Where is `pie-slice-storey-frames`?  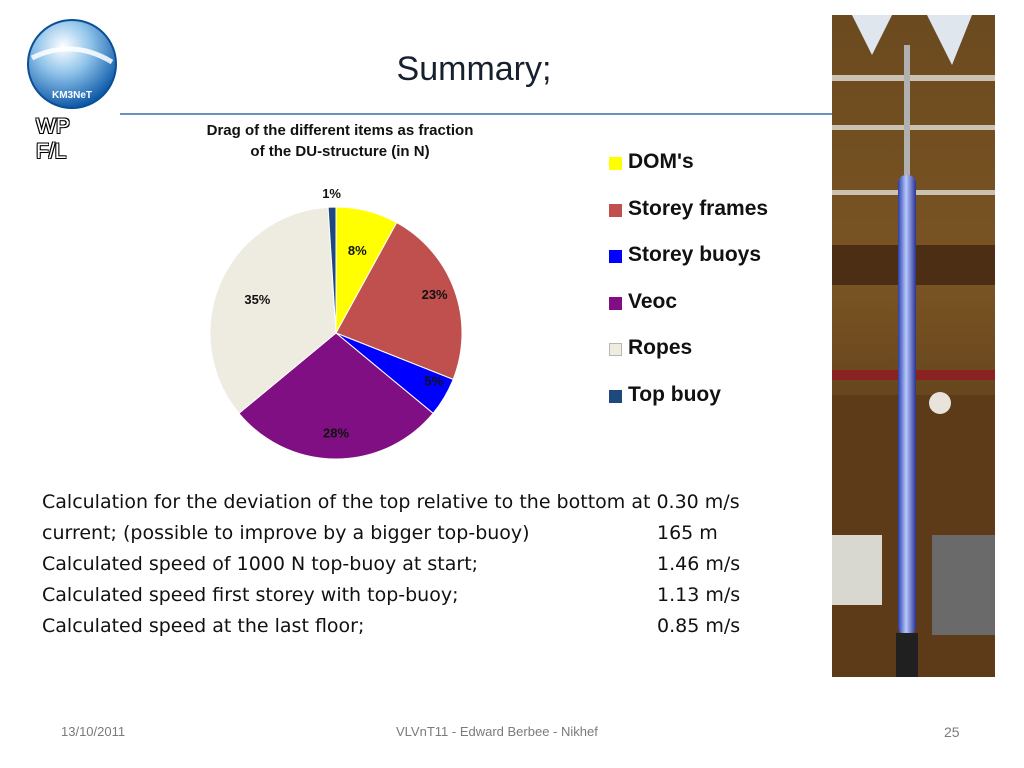
pie-slice-storey-frames is located at coordinates (399, 301).